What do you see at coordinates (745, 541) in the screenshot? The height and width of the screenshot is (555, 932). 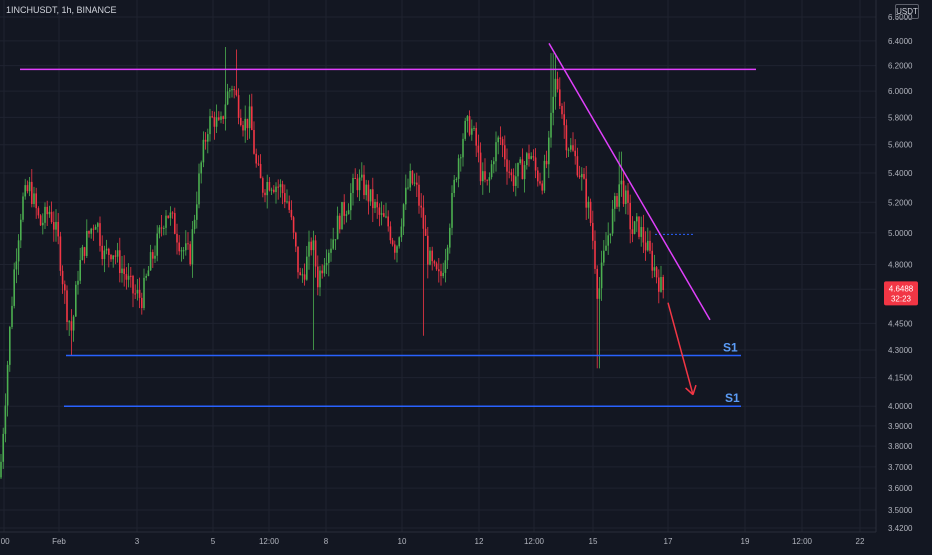 I see `time-tick-label: 19` at bounding box center [745, 541].